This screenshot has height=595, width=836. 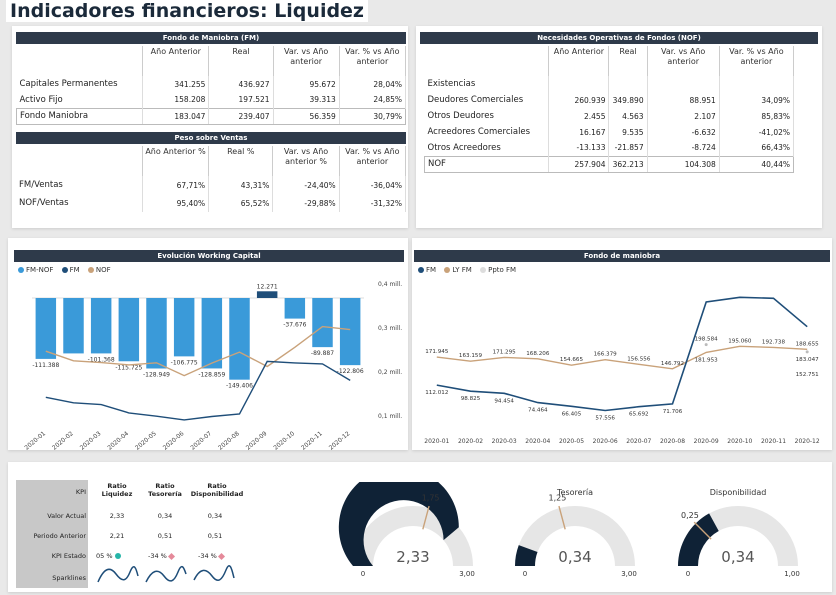 I want to click on kpi-row-label: Valor Actual, so click(x=66, y=516).